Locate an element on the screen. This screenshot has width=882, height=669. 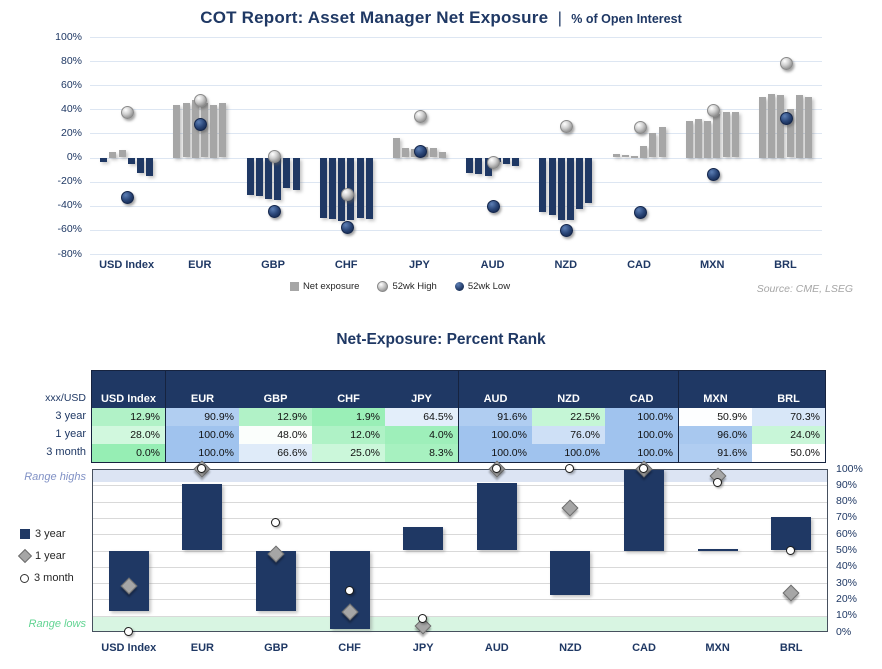
table-cell: 1.9% is located at coordinates (348, 417).